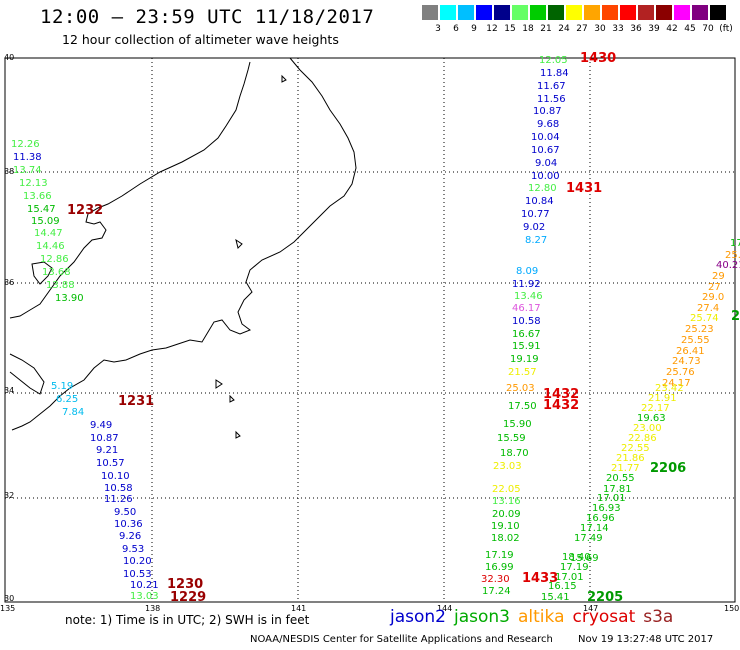 This screenshot has height=650, width=740. I want to click on wave-height-value: 10.04, so click(545, 137).